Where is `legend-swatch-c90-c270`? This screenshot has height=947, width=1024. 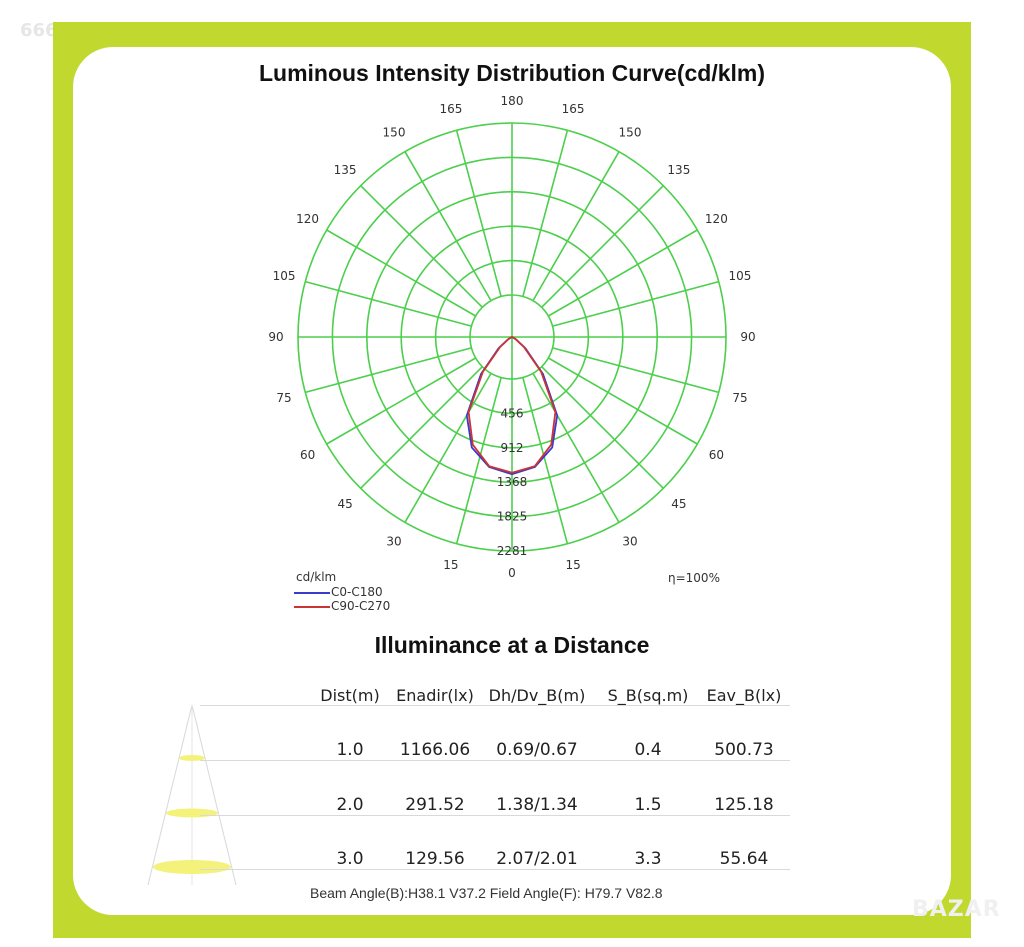 legend-swatch-c90-c270 is located at coordinates (312, 607).